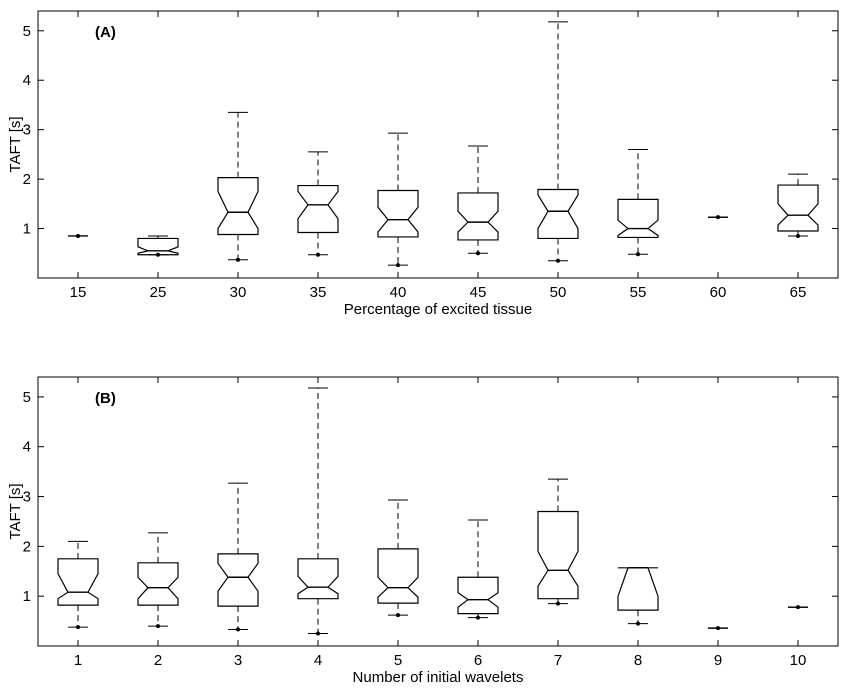  What do you see at coordinates (158, 292) in the screenshot?
I see `x-tick-label: 25` at bounding box center [158, 292].